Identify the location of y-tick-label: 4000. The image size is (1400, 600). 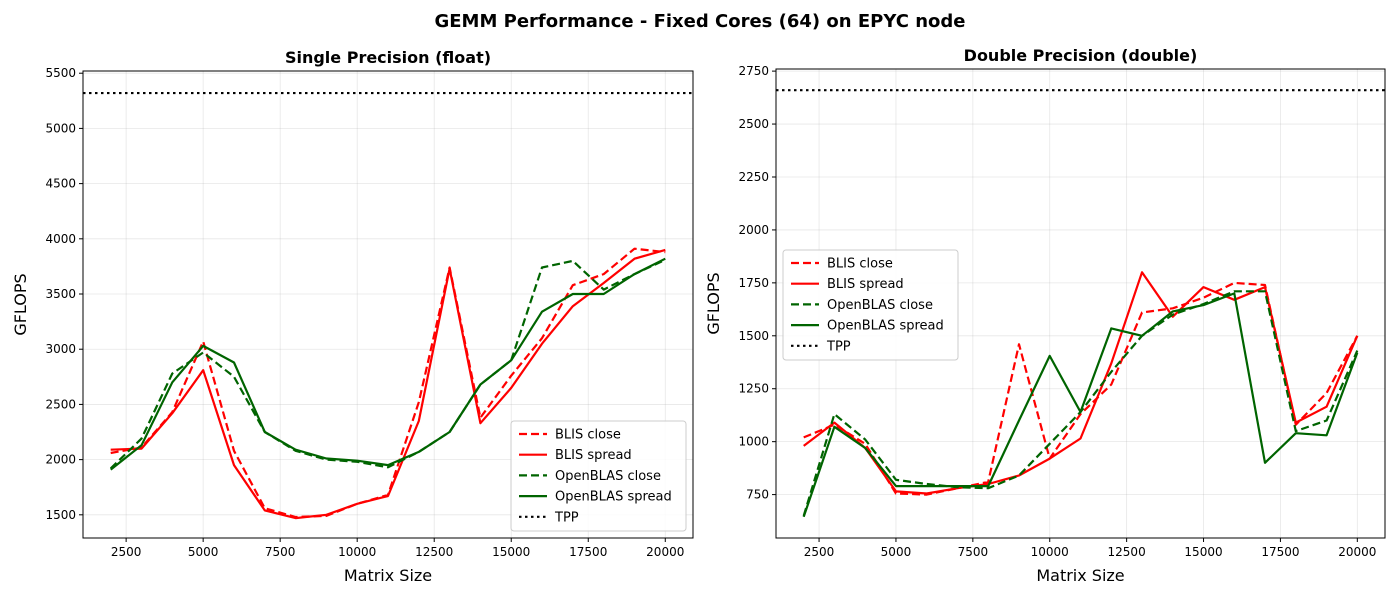
(60, 239).